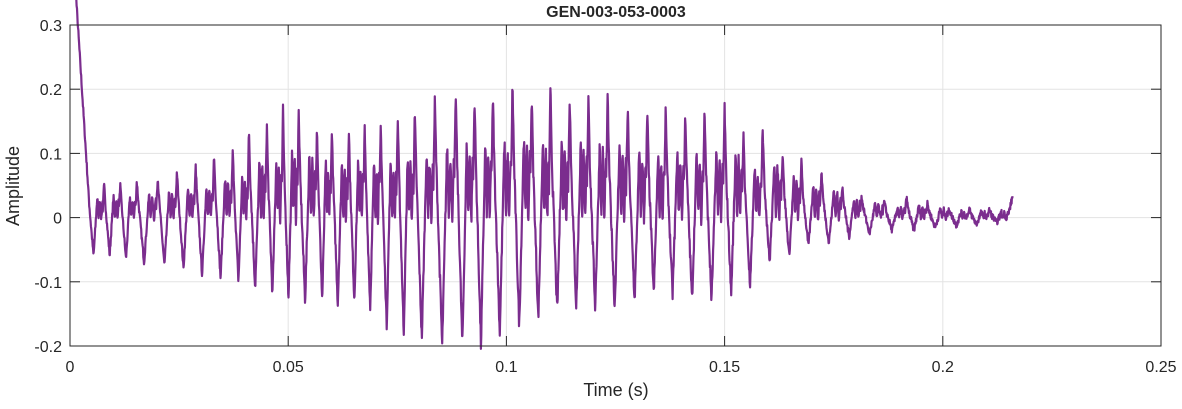 The height and width of the screenshot is (409, 1182). I want to click on y-tick-label: 0.1, so click(51, 154).